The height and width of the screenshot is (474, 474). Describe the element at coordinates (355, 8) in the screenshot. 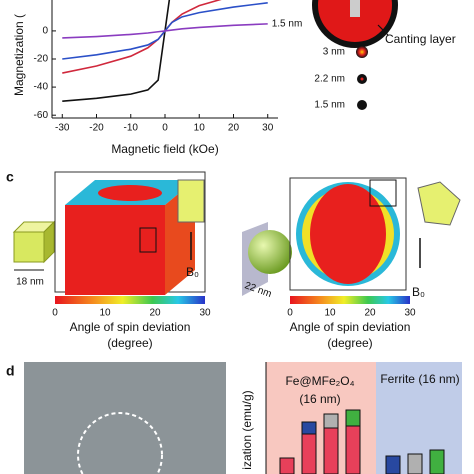

I see `spin-marker` at that location.